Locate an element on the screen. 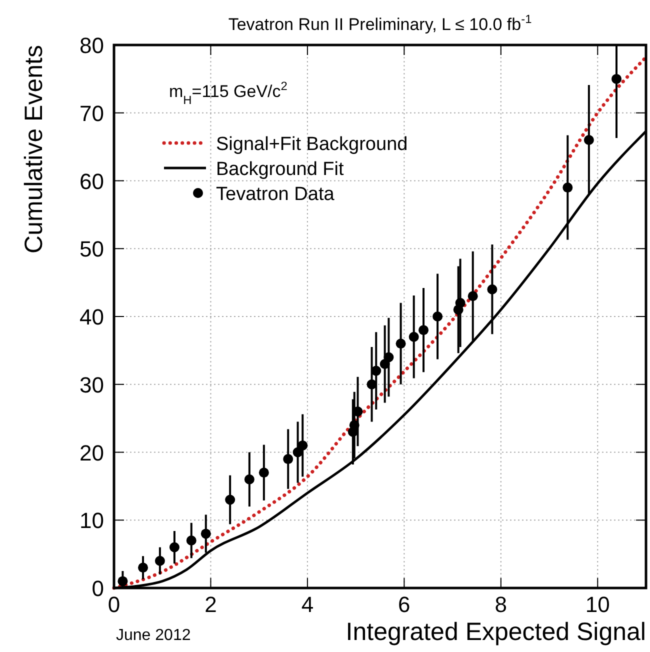  x-tick-label: 10 is located at coordinates (597, 604).